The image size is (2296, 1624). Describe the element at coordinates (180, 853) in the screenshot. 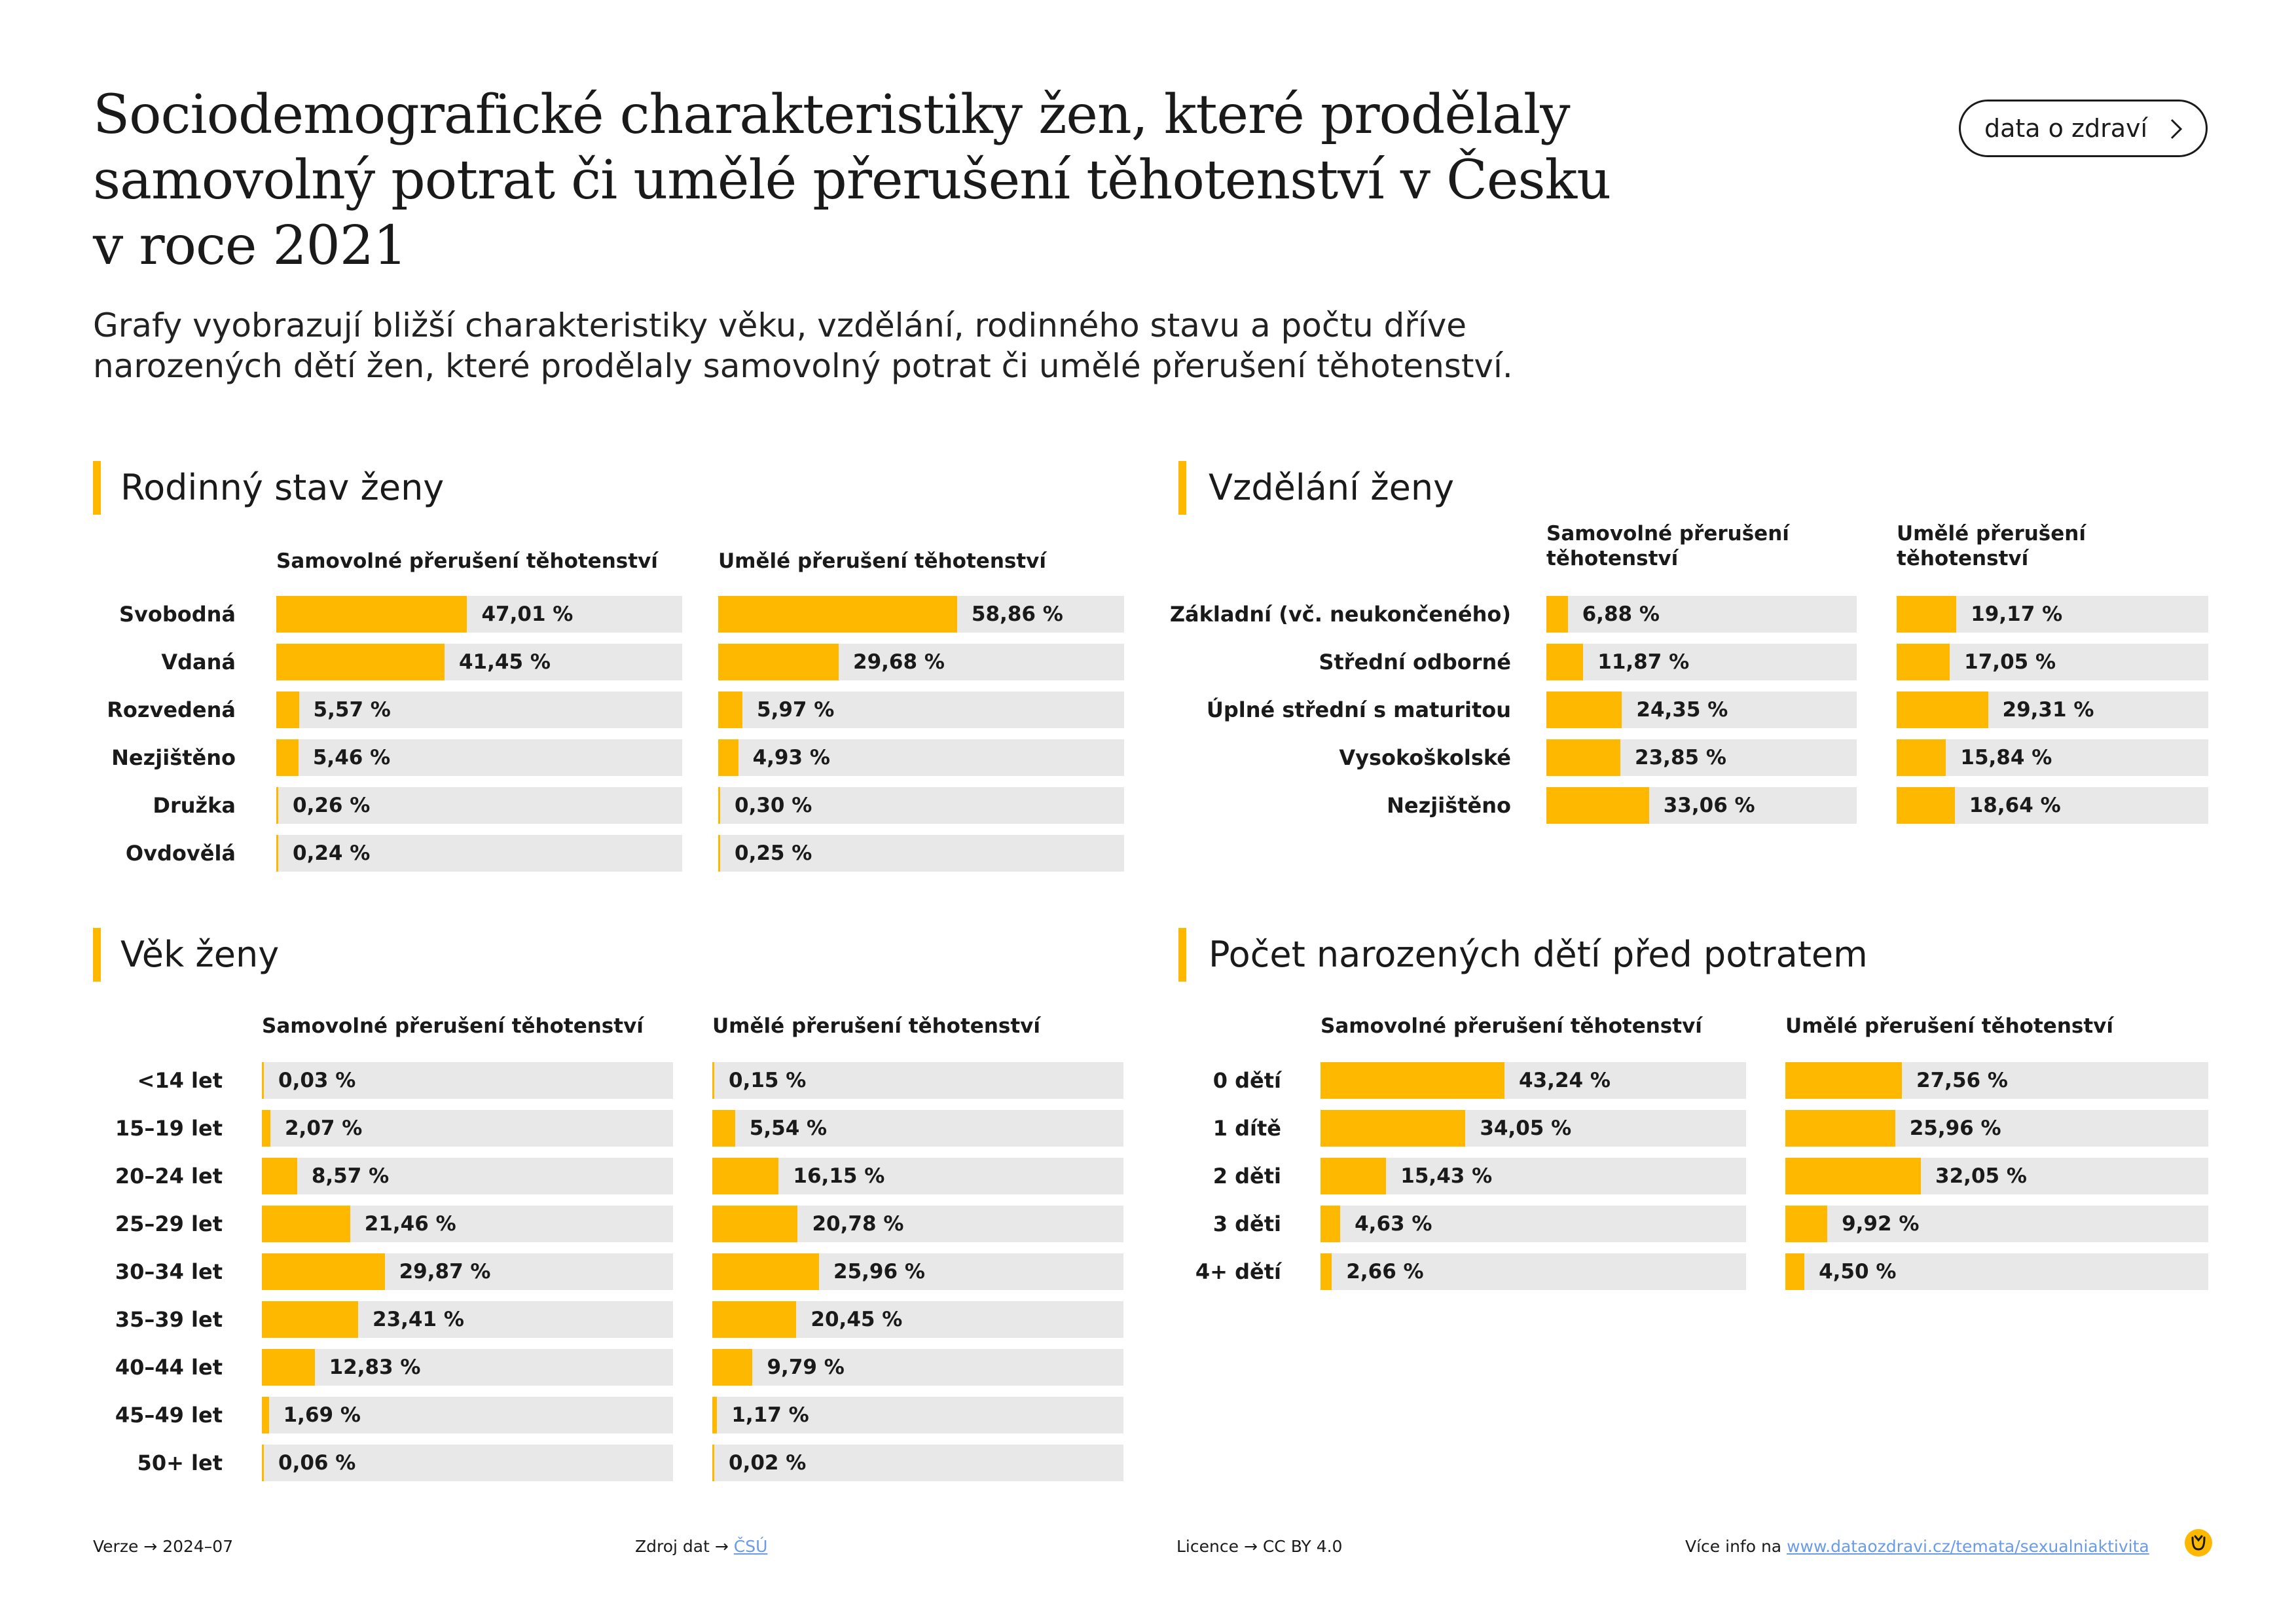

I see `category-label: Ovdovělá` at that location.